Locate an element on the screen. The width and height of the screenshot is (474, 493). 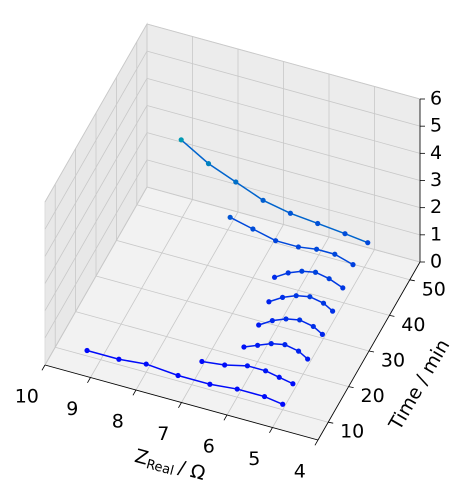
x-axis-line is located at coordinates (181, 402).